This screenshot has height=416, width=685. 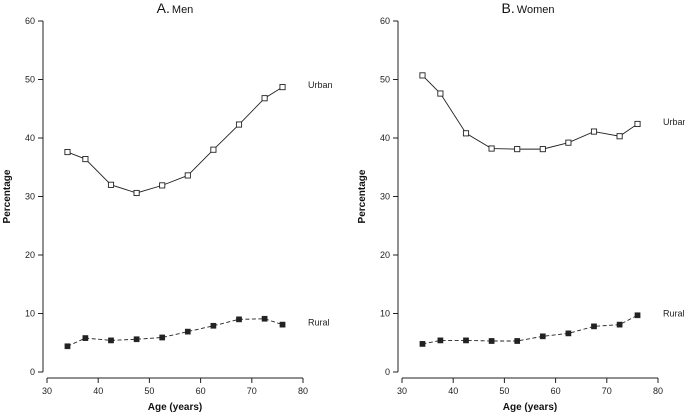 What do you see at coordinates (508, 8) in the screenshot?
I see `panel-letter: B.` at bounding box center [508, 8].